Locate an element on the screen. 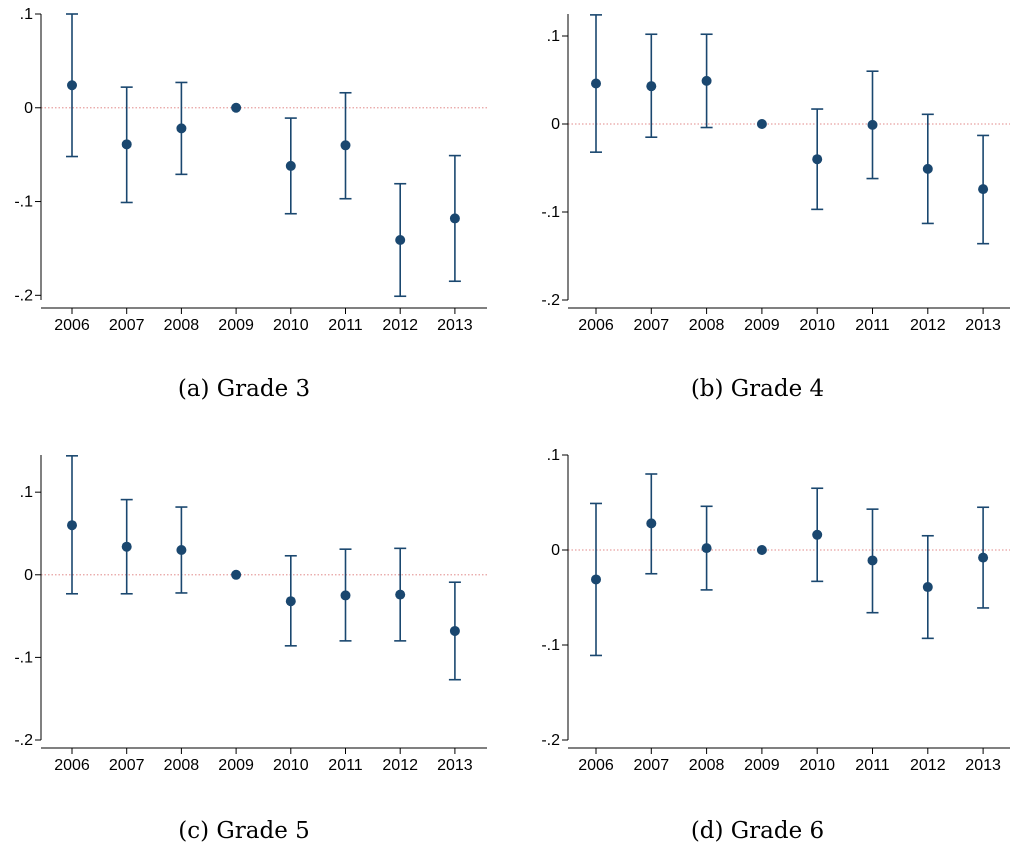 This screenshot has width=1010, height=854. caption-a: (a) Grade 3 is located at coordinates (244, 389).